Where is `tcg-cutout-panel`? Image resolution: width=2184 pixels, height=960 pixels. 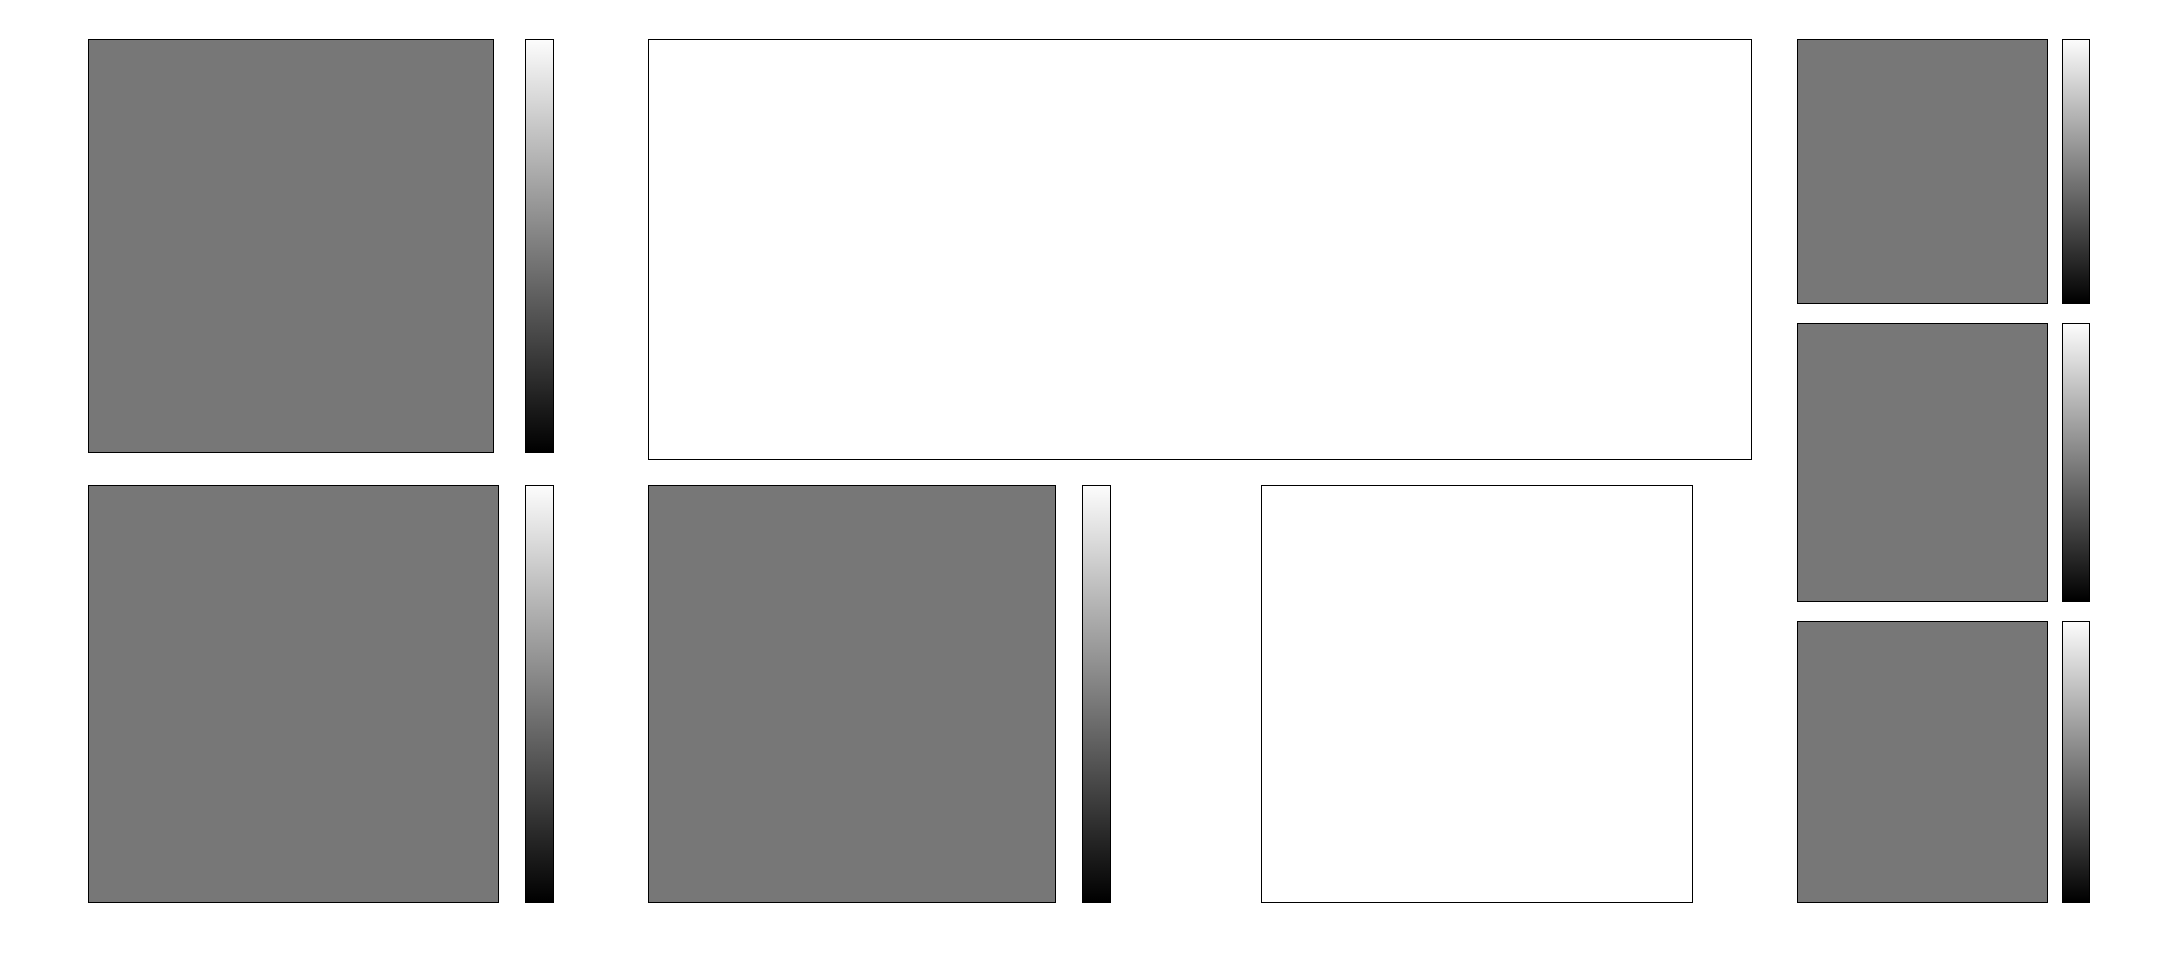 tcg-cutout-panel is located at coordinates (1922, 762).